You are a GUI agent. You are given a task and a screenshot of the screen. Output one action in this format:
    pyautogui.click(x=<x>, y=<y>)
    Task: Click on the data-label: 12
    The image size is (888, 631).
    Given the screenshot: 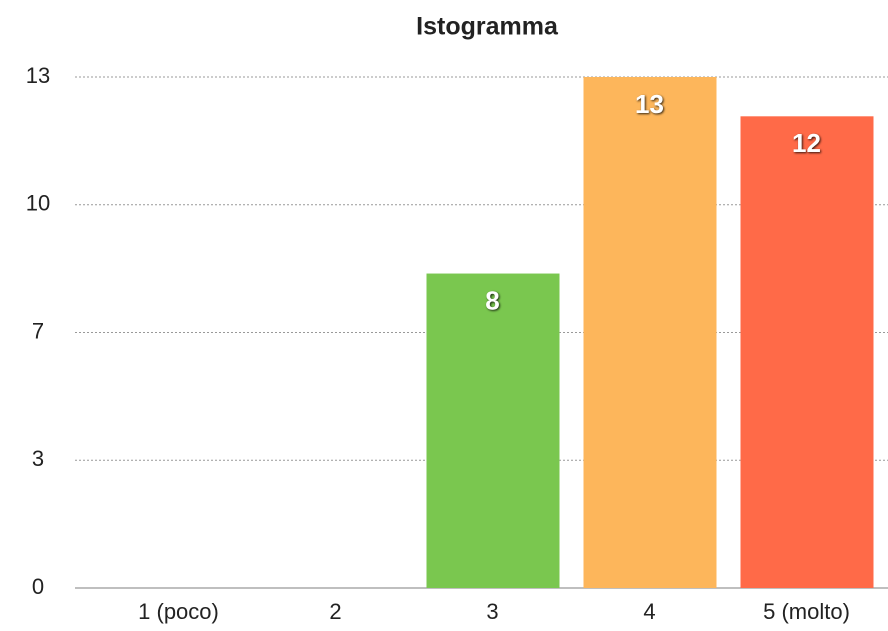 What is the action you would take?
    pyautogui.click(x=806, y=143)
    